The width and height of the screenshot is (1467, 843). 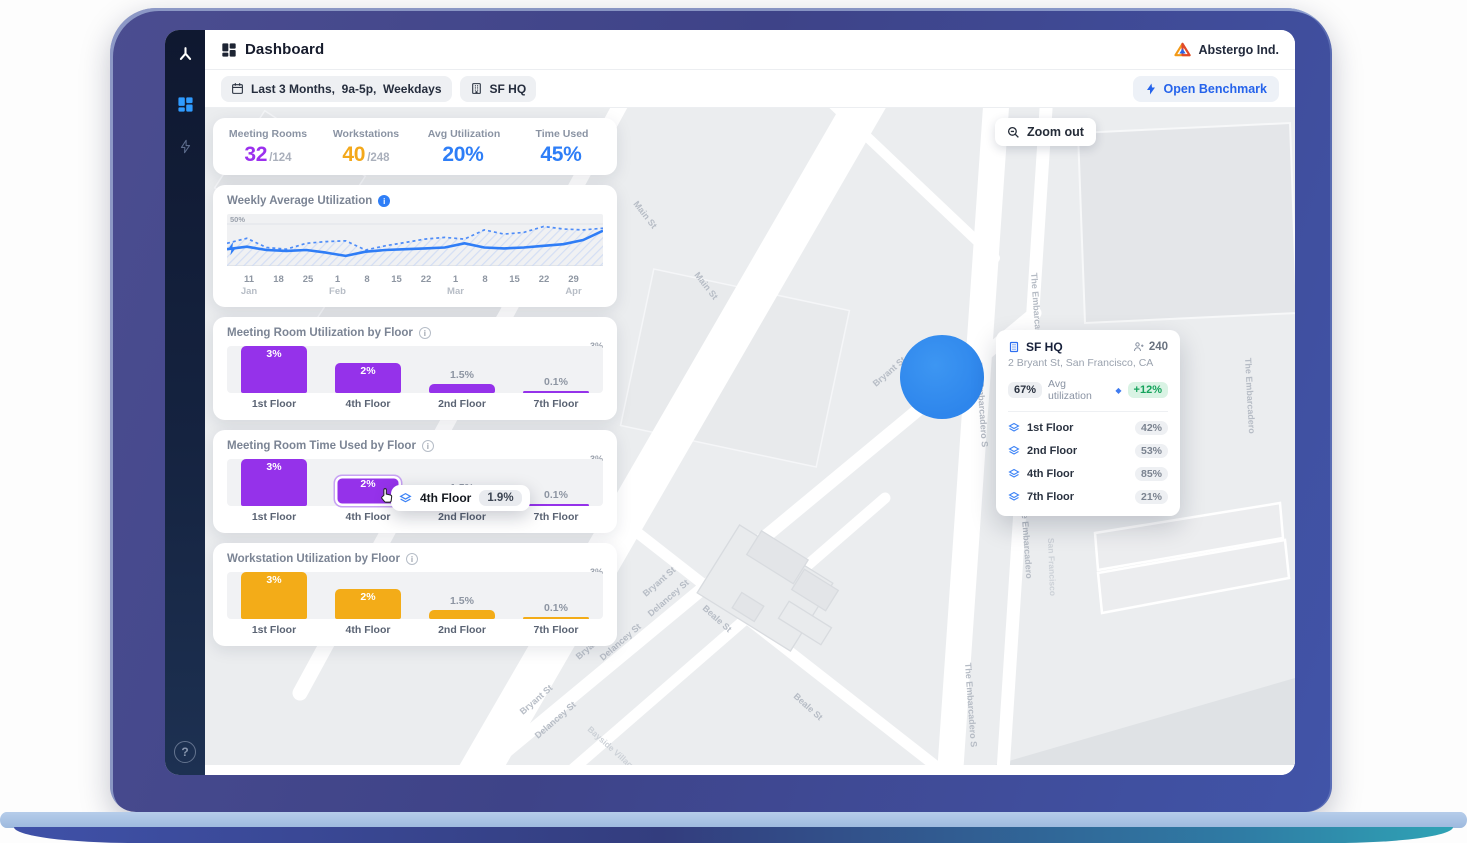 I want to click on stat-item: Avg Utilization 20%, so click(x=464, y=147).